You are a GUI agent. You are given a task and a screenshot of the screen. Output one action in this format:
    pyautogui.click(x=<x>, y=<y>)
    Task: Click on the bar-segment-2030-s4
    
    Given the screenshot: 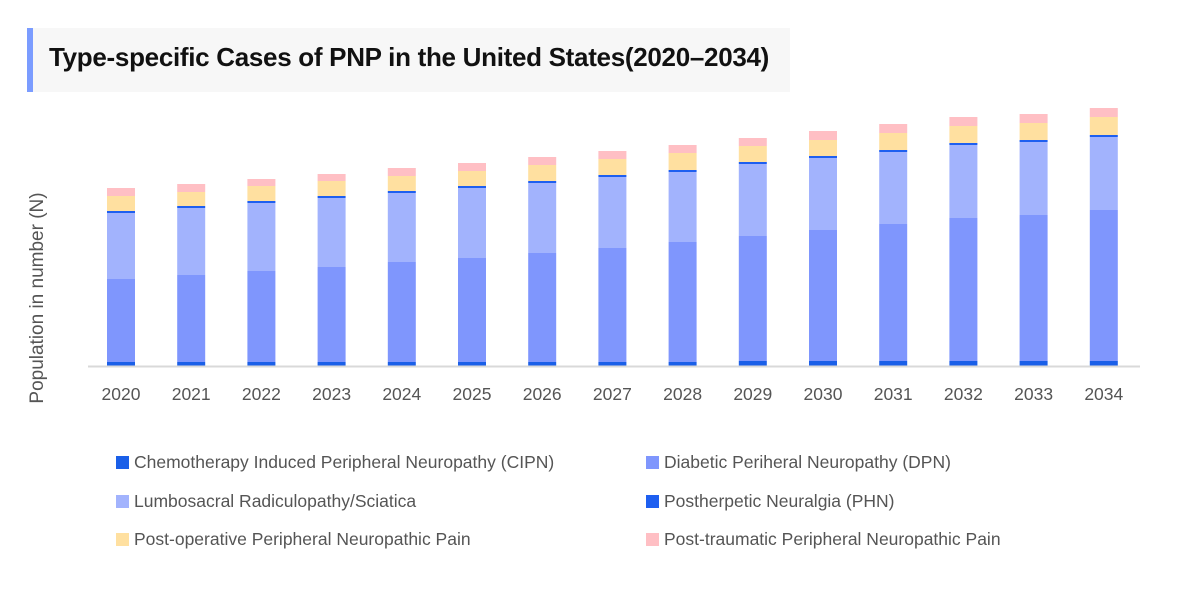 What is the action you would take?
    pyautogui.click(x=823, y=148)
    